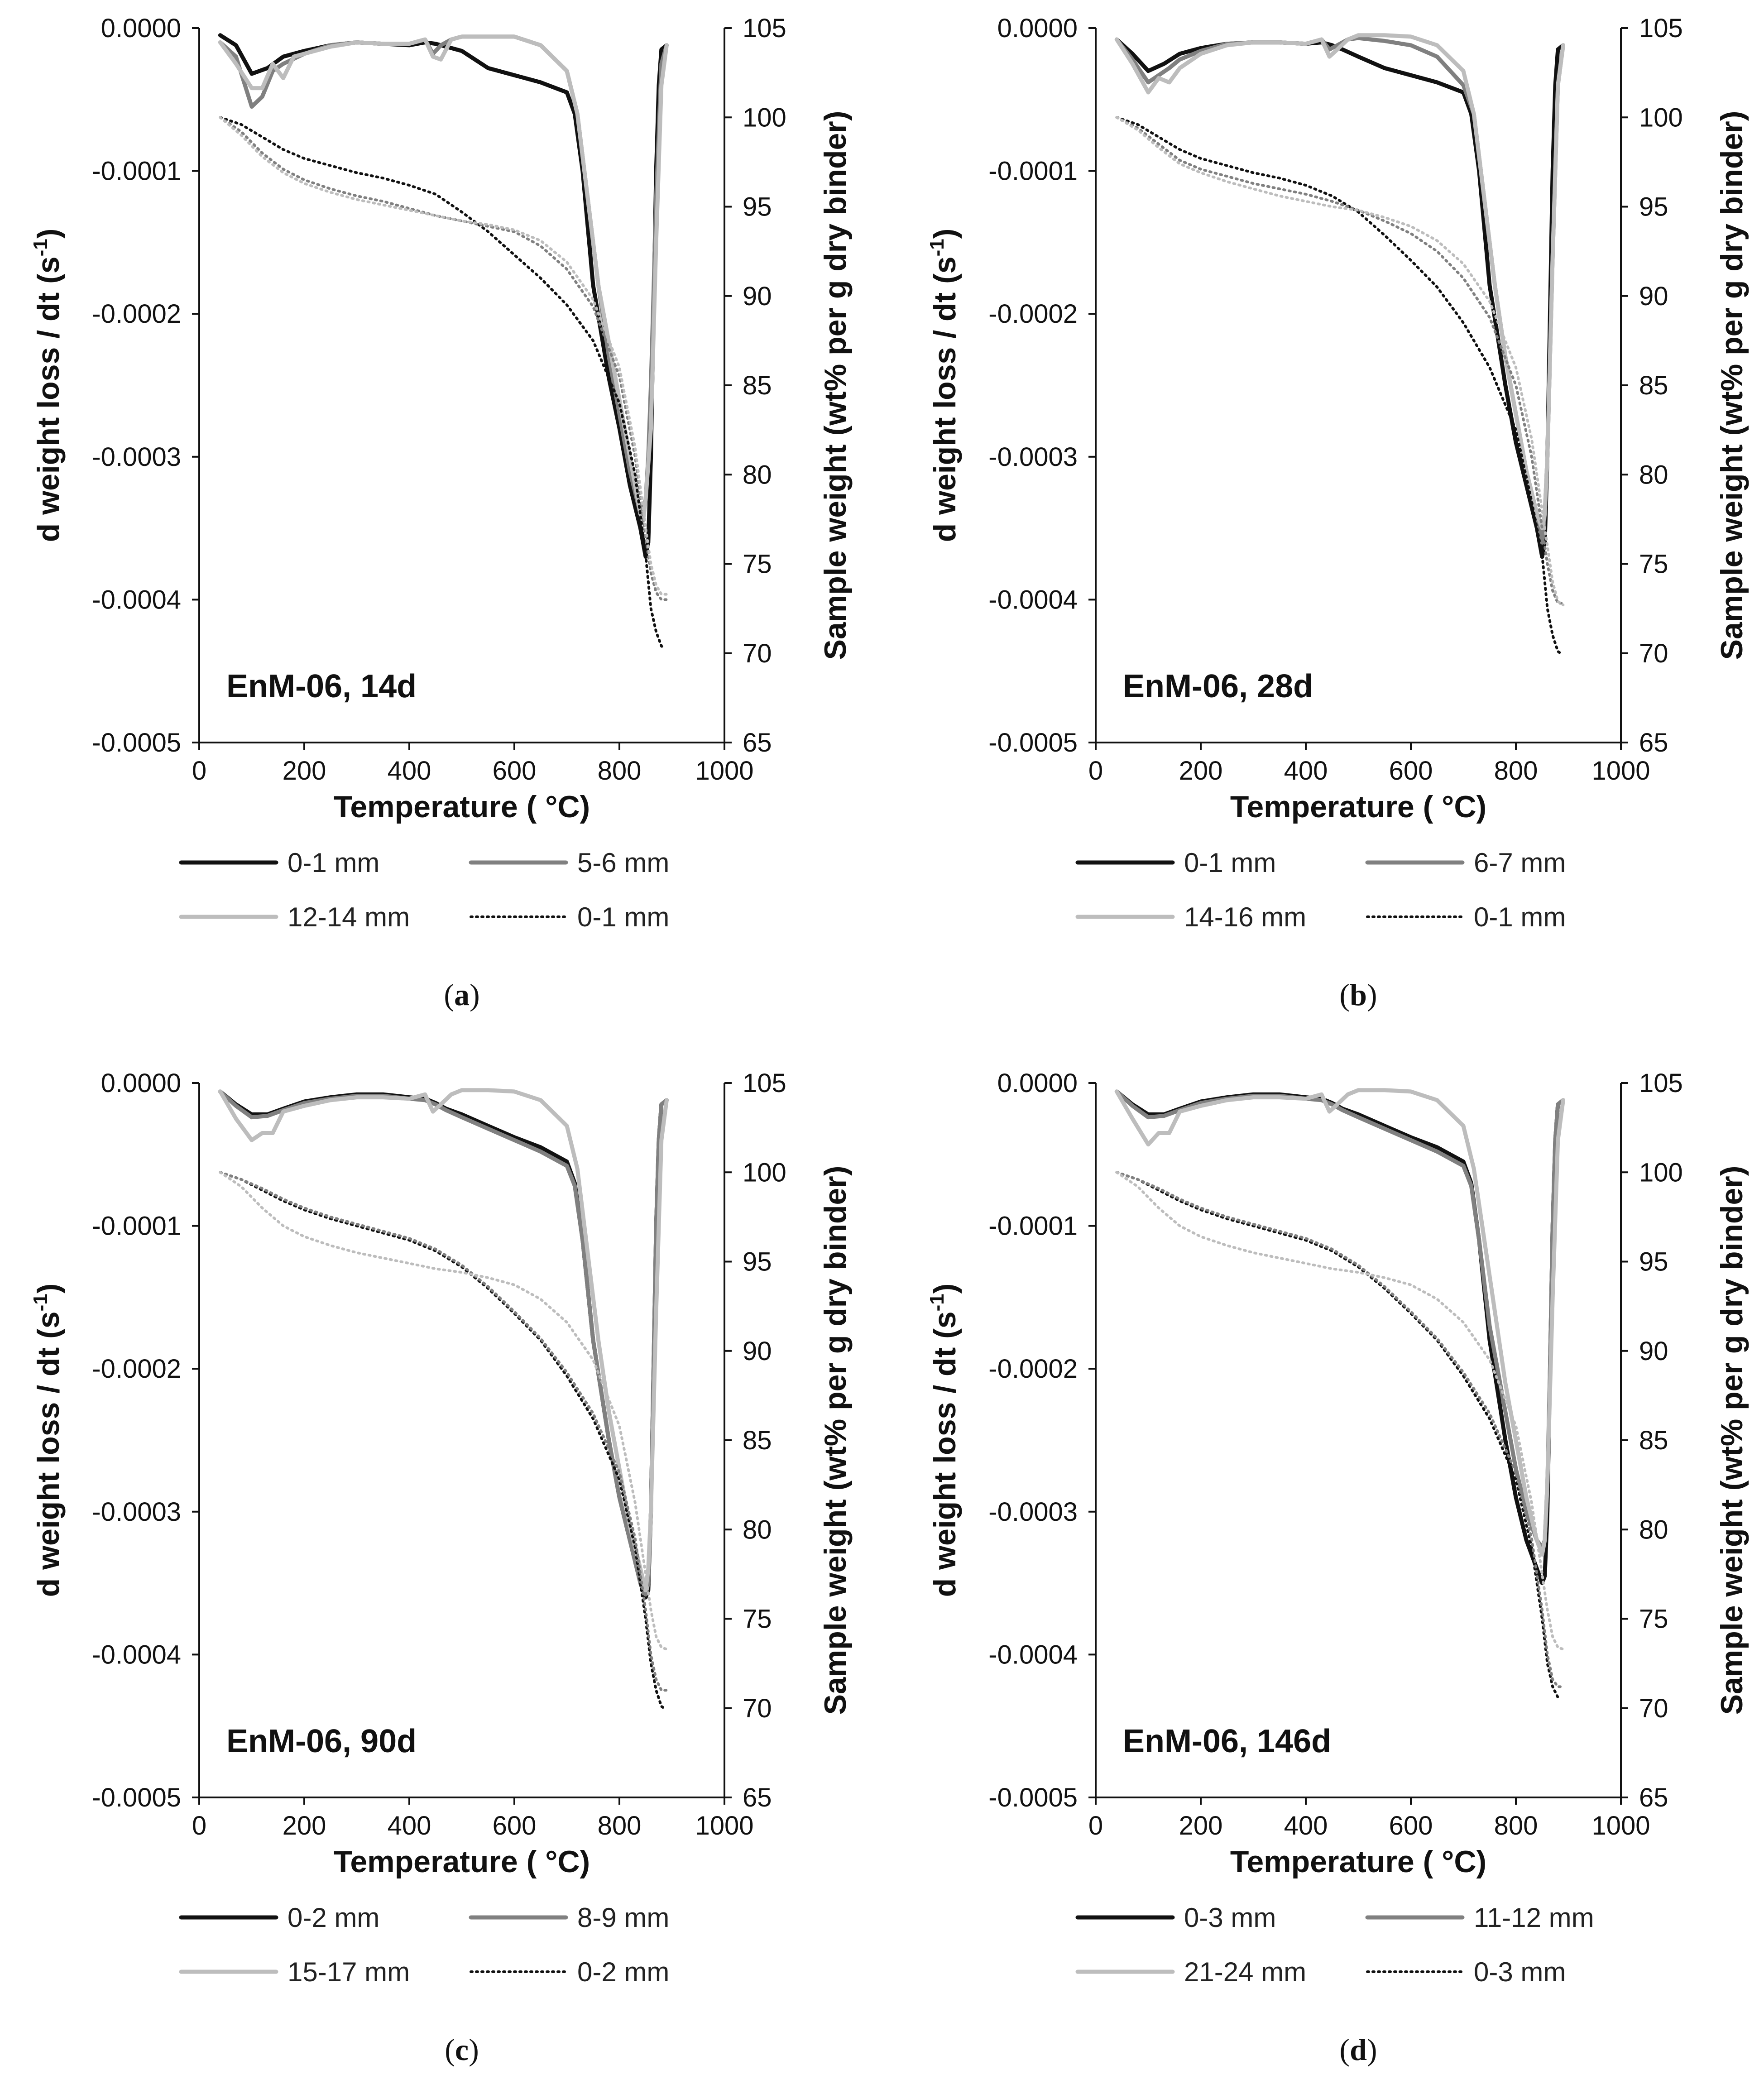 This screenshot has width=1764, height=2094. I want to click on plot-title: EnM-06, 146d, so click(1227, 1741).